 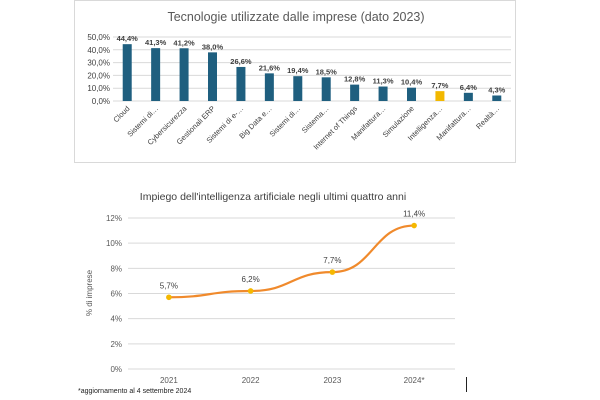 What do you see at coordinates (98, 75) in the screenshot?
I see `y-tick-label: 20,0%` at bounding box center [98, 75].